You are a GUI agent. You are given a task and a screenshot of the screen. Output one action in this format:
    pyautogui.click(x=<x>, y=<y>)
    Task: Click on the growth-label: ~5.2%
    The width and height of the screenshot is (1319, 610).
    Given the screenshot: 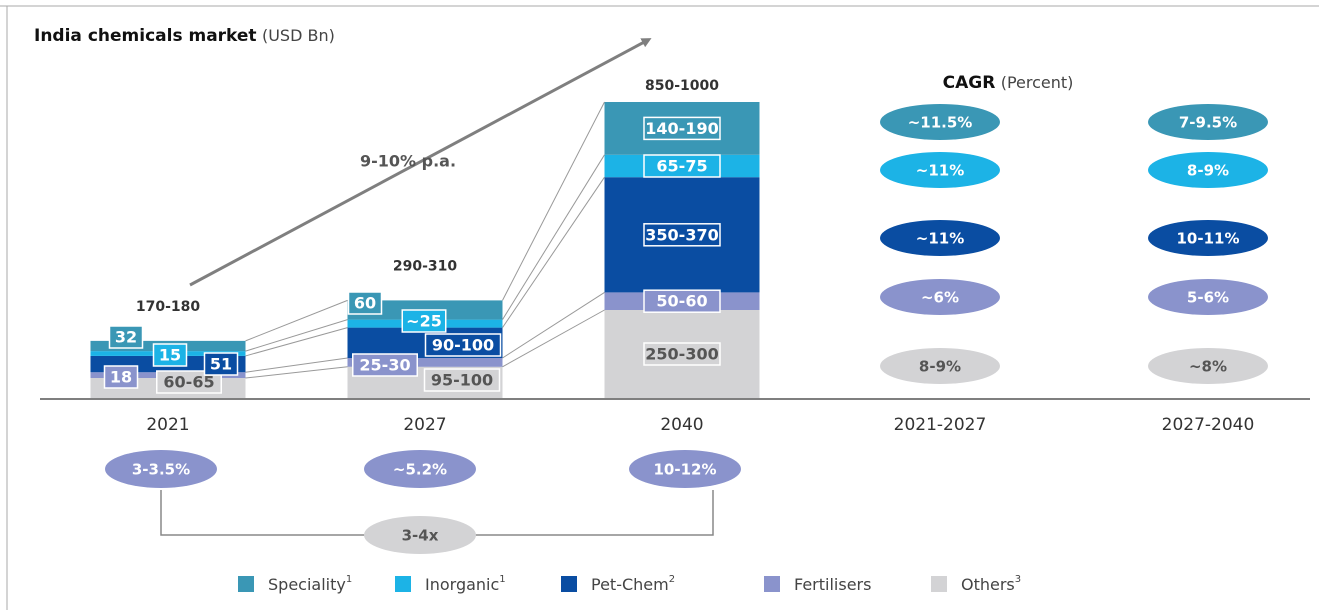 What is the action you would take?
    pyautogui.click(x=420, y=470)
    